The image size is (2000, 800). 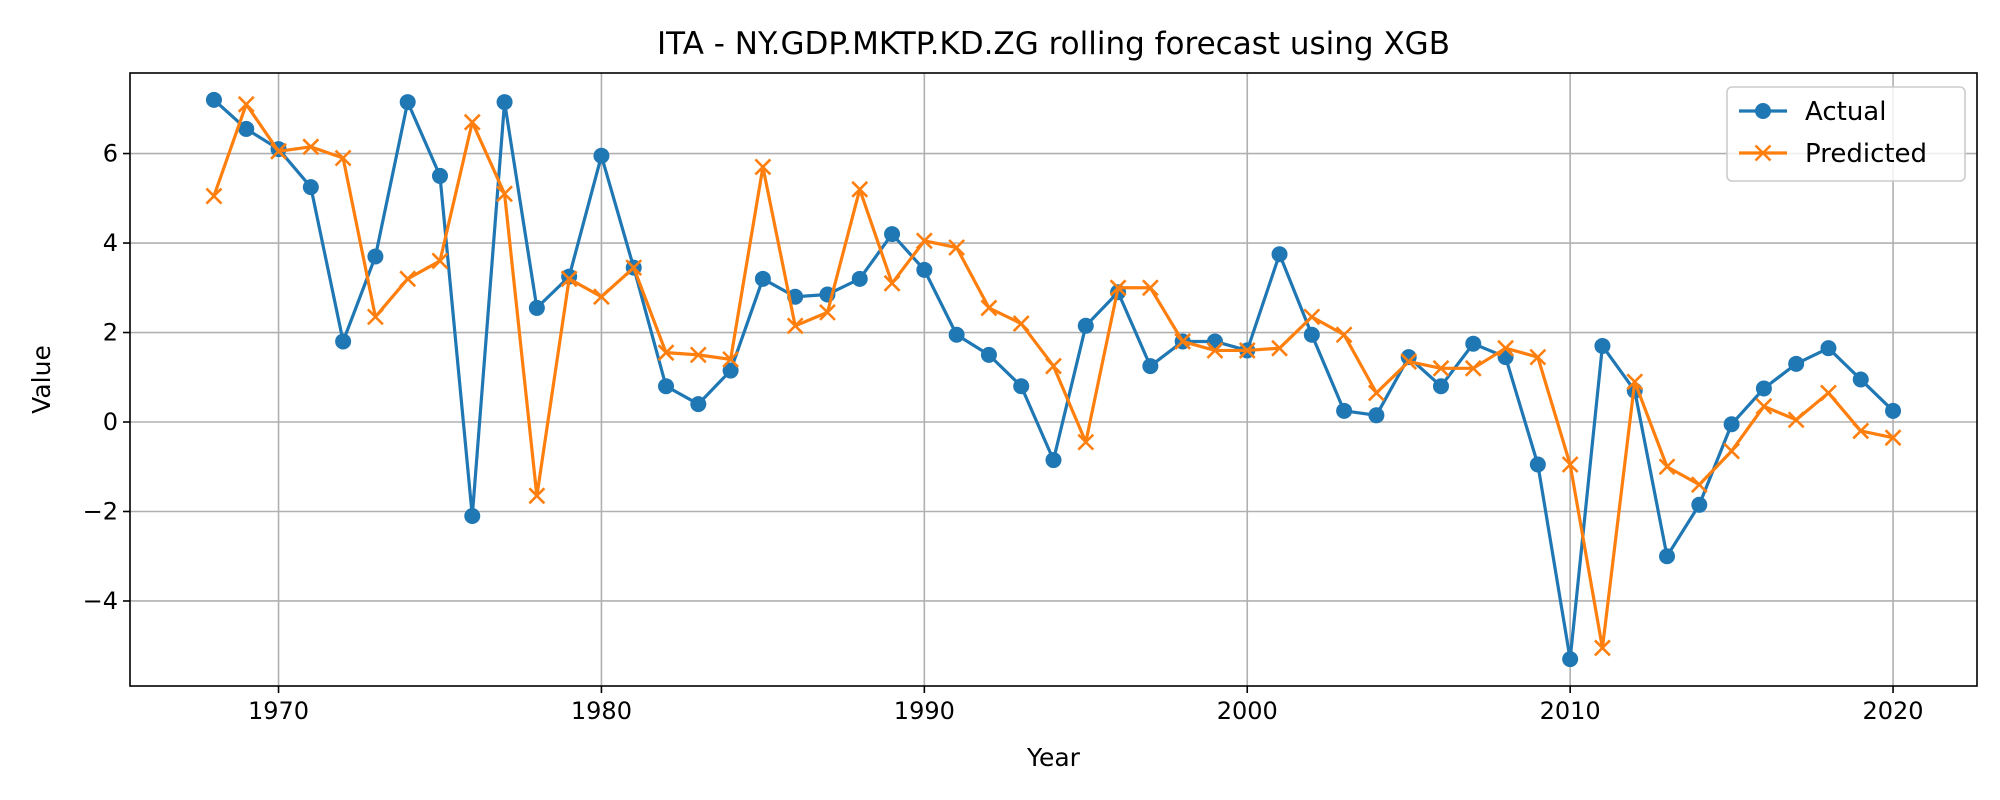 What do you see at coordinates (1866, 154) in the screenshot?
I see `predicted-legend-label: Predicted` at bounding box center [1866, 154].